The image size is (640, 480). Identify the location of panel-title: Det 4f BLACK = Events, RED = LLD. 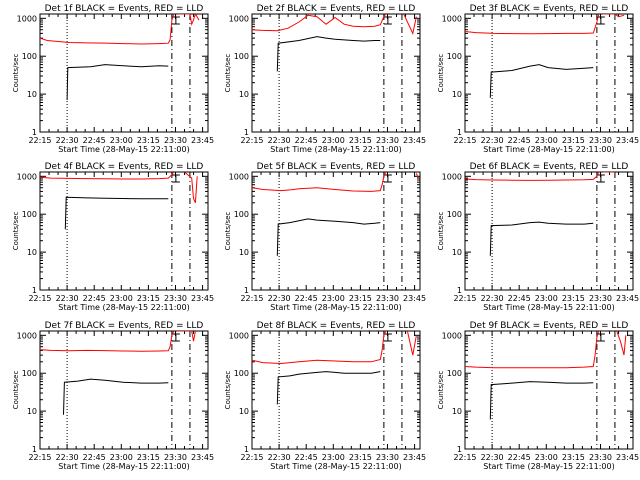
(124, 167).